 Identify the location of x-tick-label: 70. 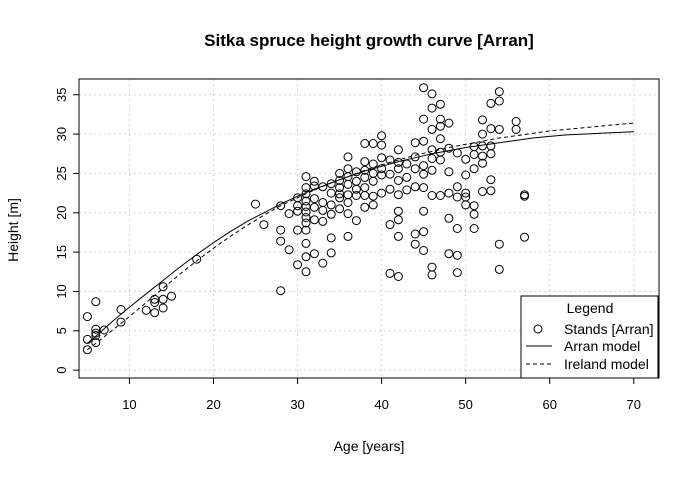
(634, 404).